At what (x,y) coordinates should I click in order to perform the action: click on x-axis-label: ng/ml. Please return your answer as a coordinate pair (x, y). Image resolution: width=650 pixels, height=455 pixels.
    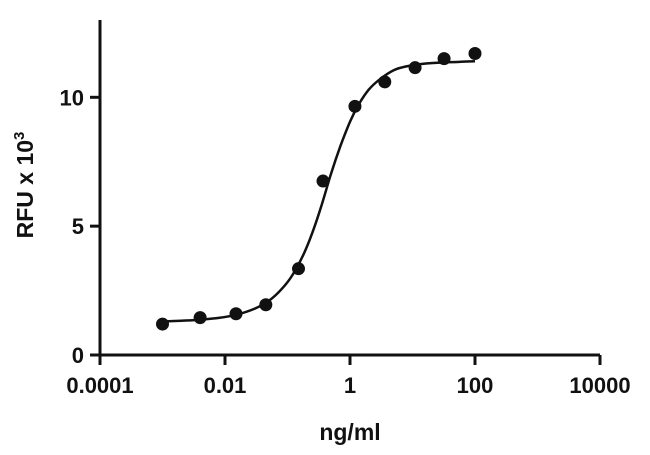
    Looking at the image, I should click on (349, 432).